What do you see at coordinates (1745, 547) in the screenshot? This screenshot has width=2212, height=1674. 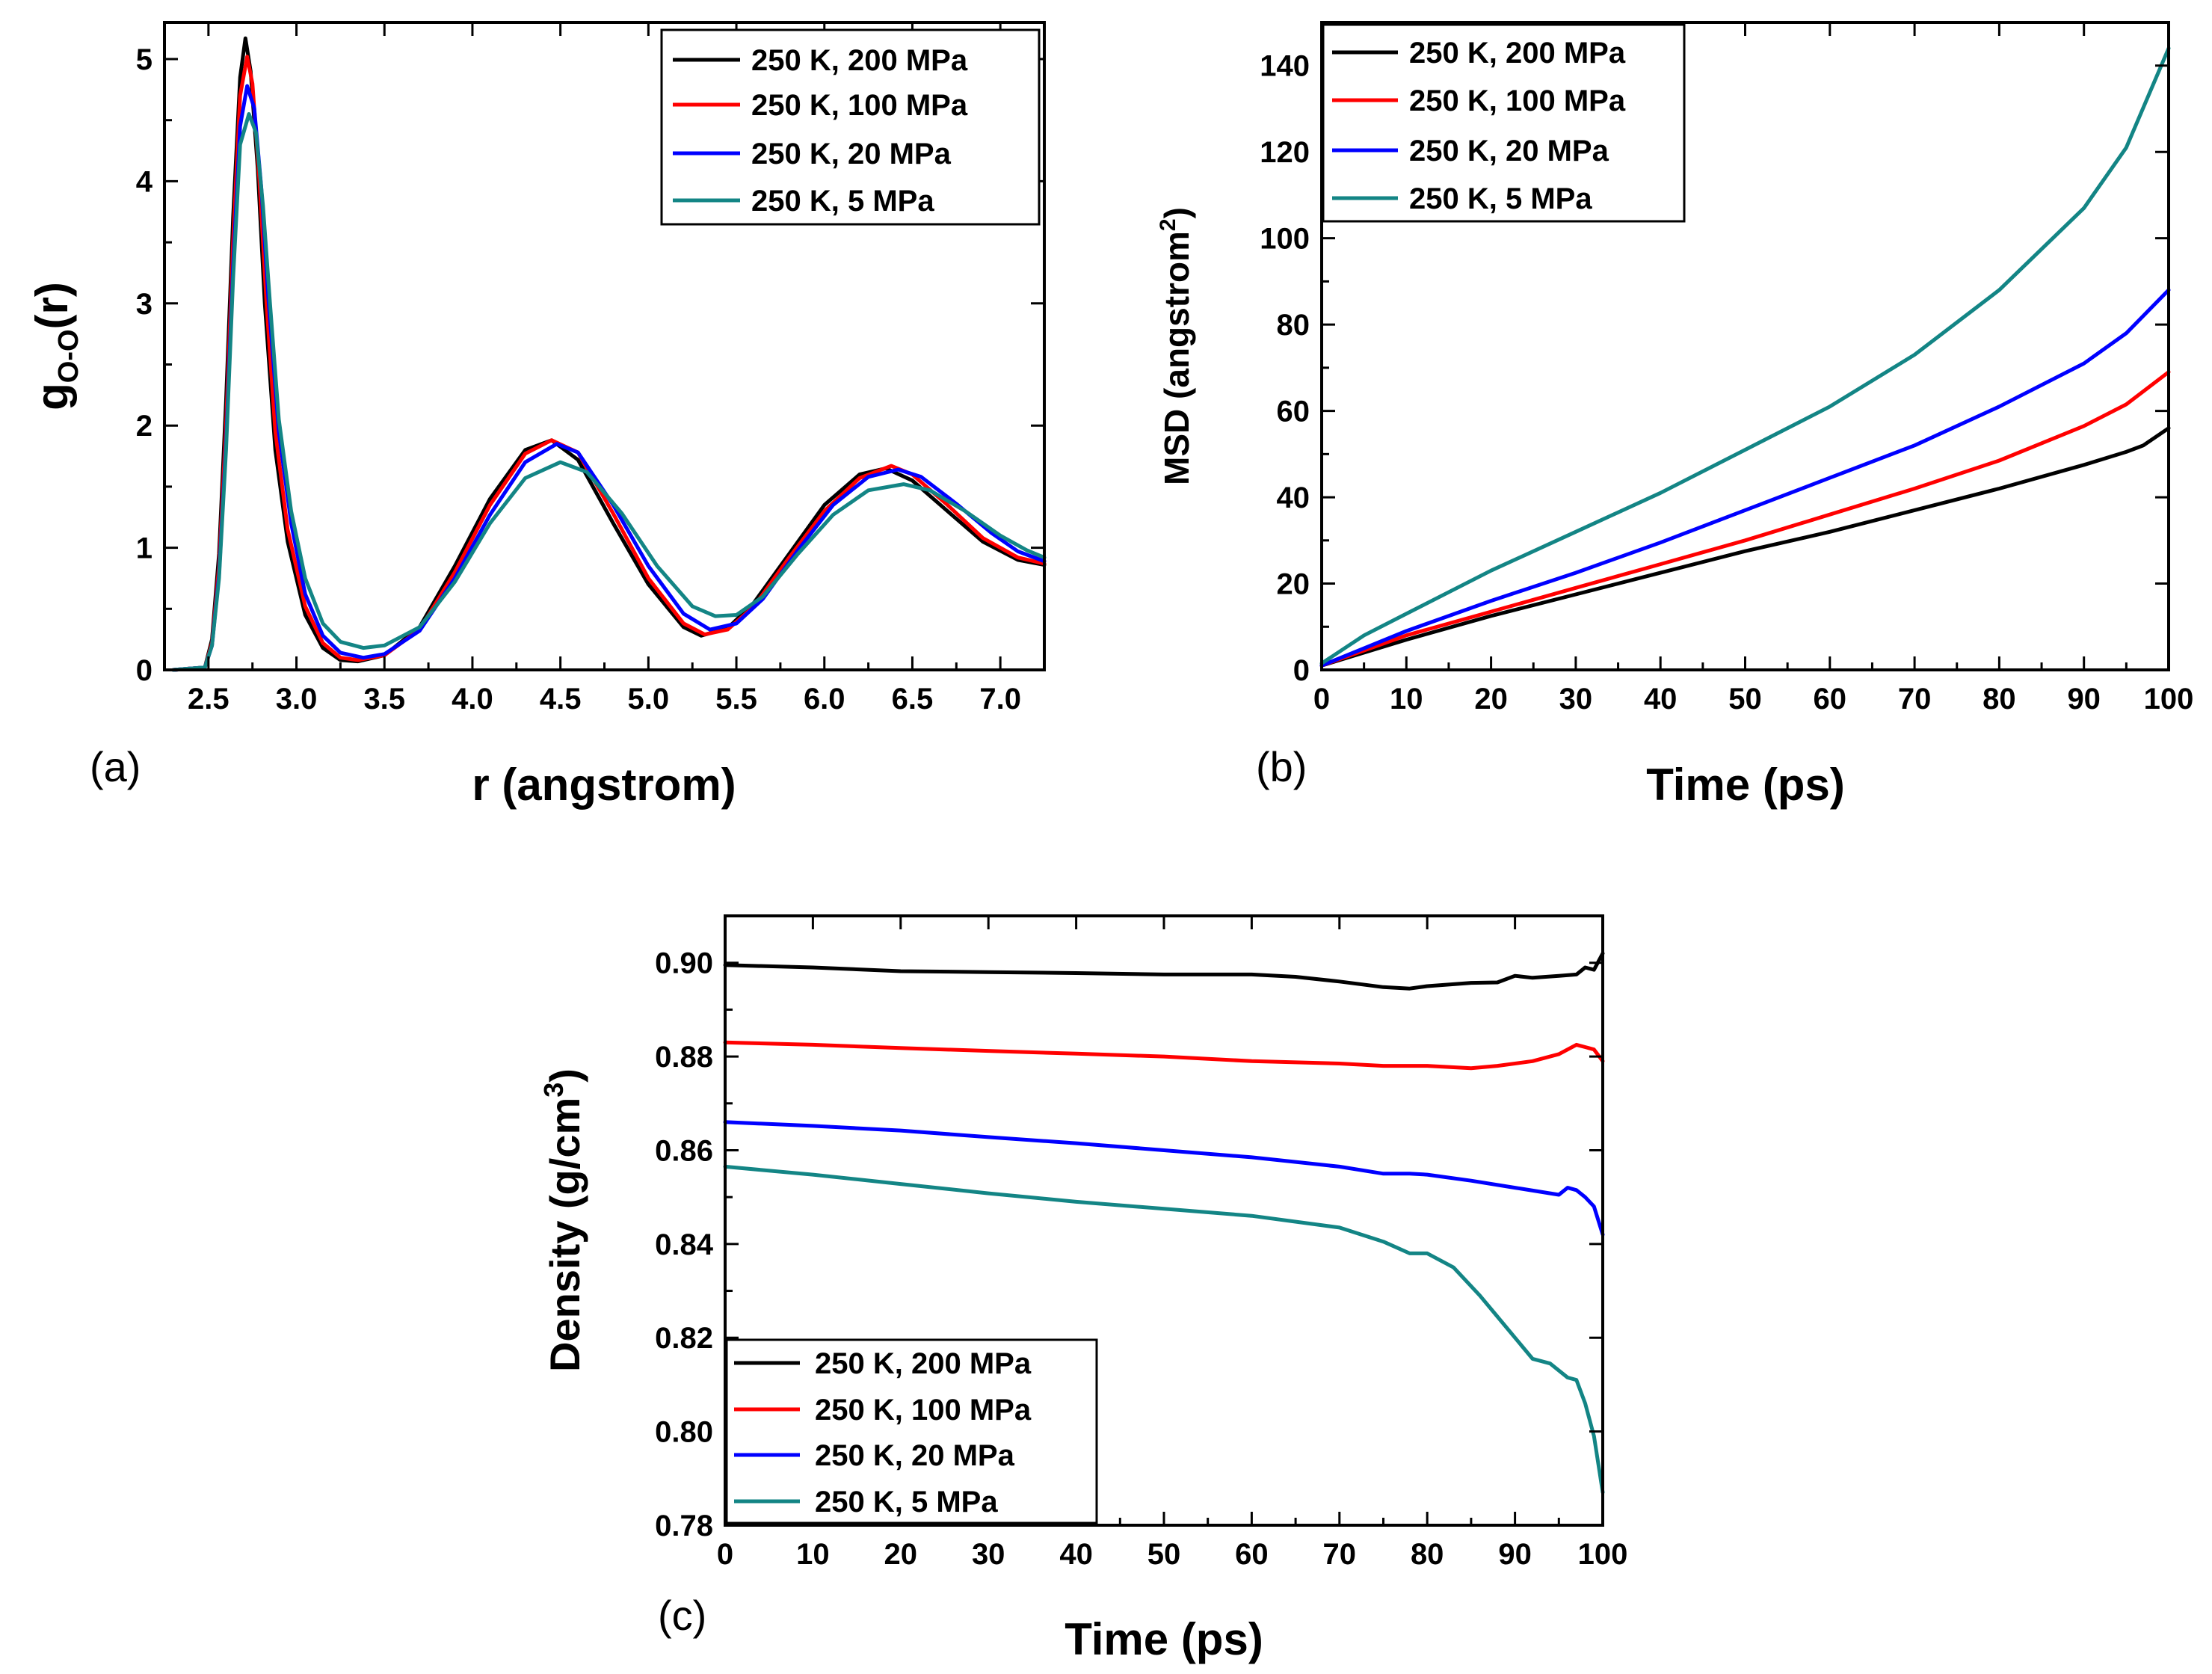 I see `panel-b-series-s200` at bounding box center [1745, 547].